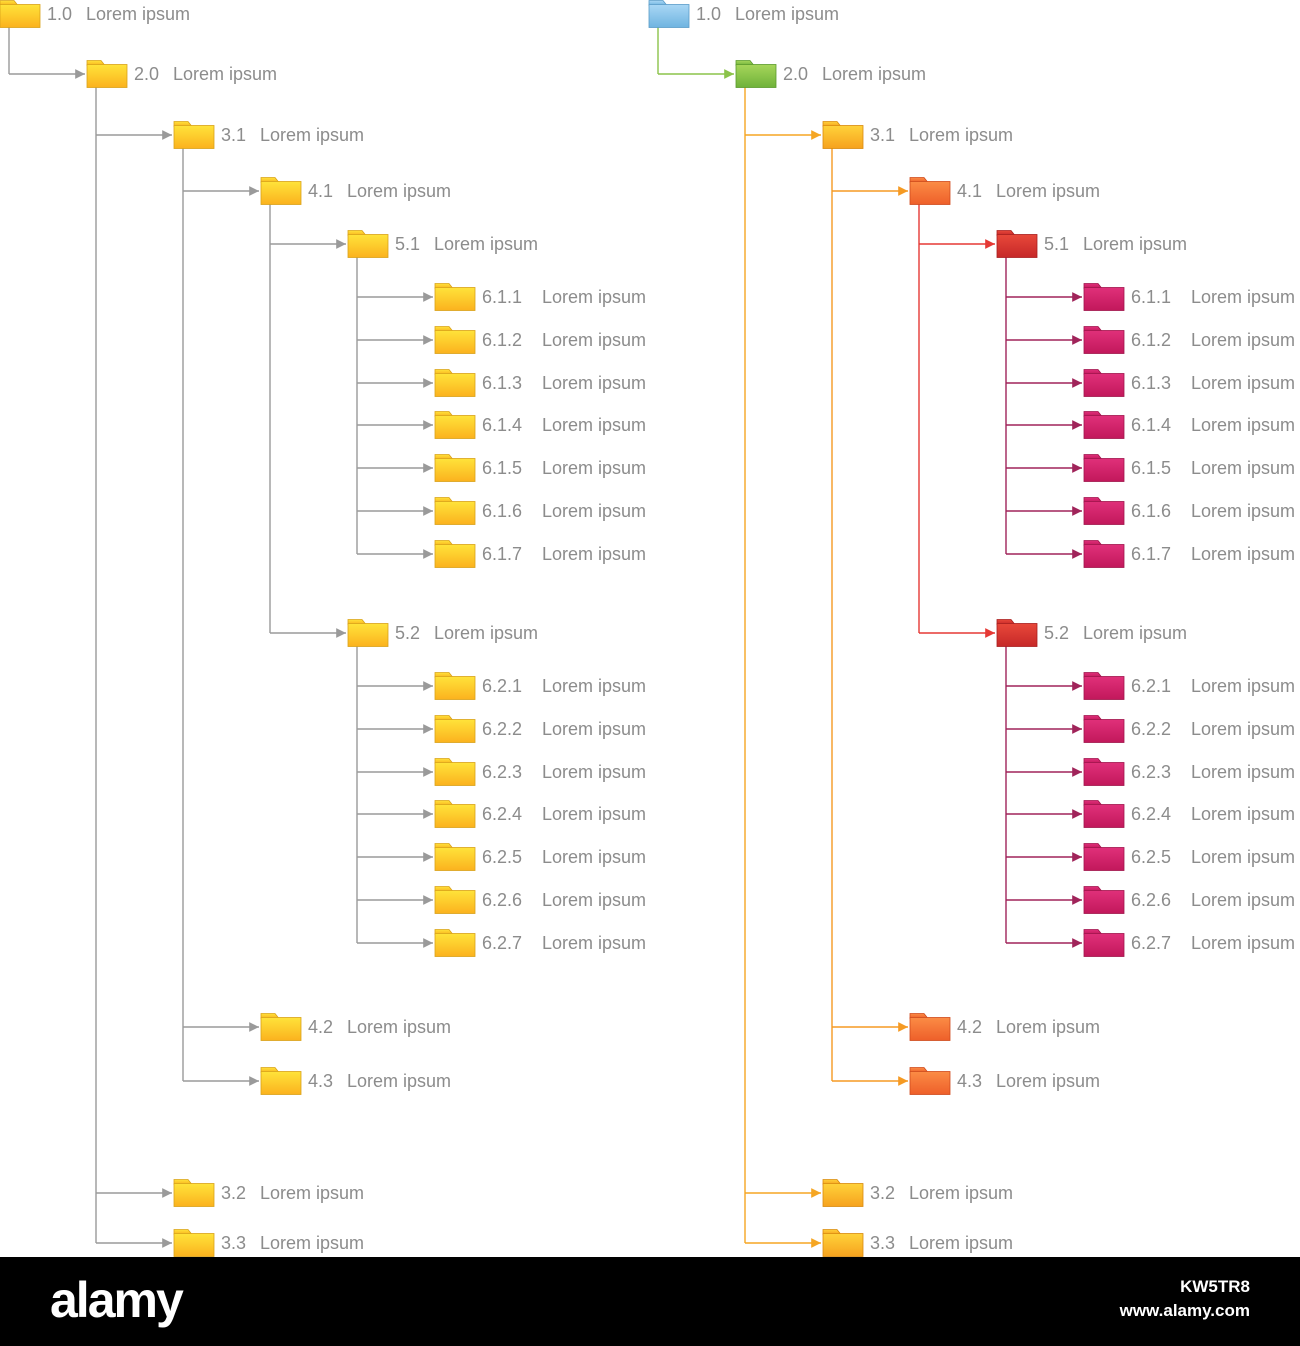 The image size is (1300, 1346). Describe the element at coordinates (882, 1193) in the screenshot. I see `node-number-tree-right-3-2: 3.2` at that location.